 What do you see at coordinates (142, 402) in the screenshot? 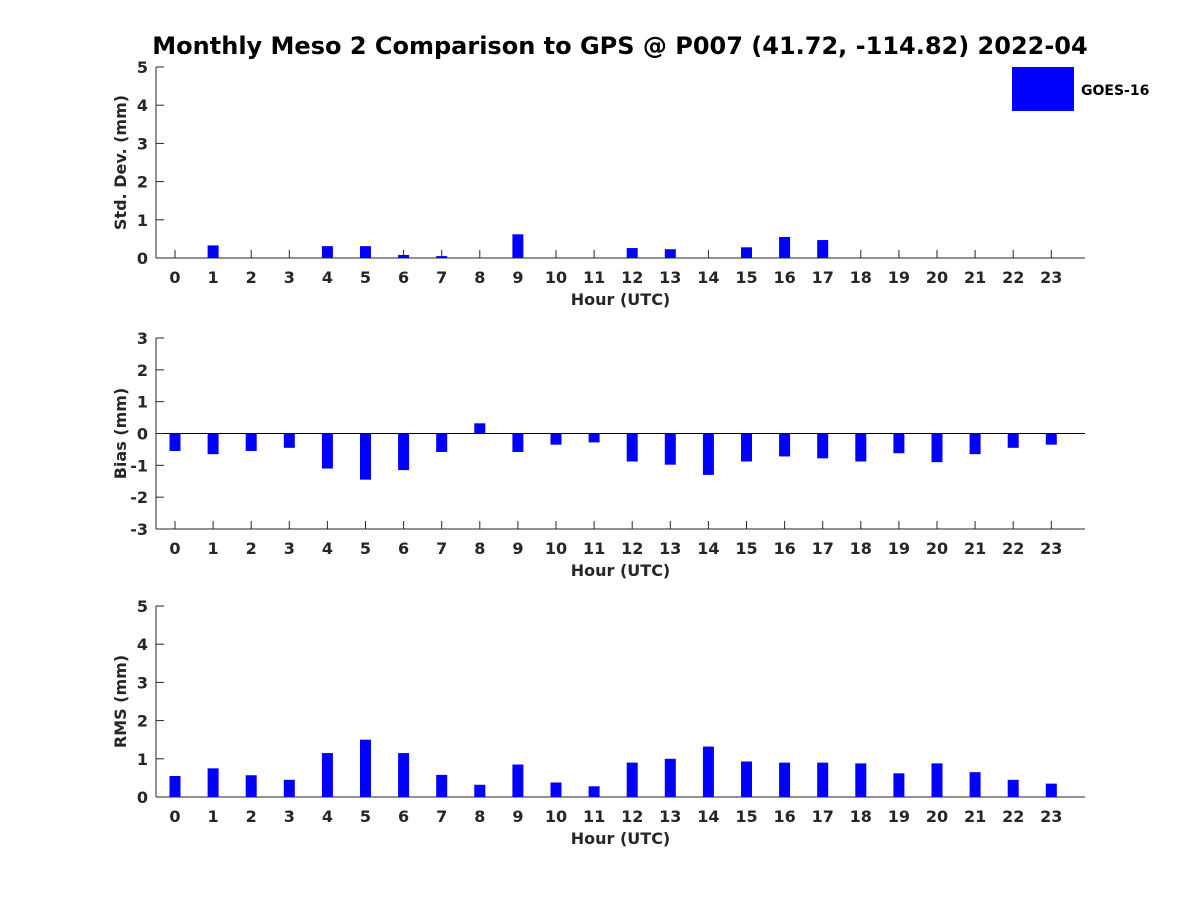
I see `y-tick-label: 1` at bounding box center [142, 402].